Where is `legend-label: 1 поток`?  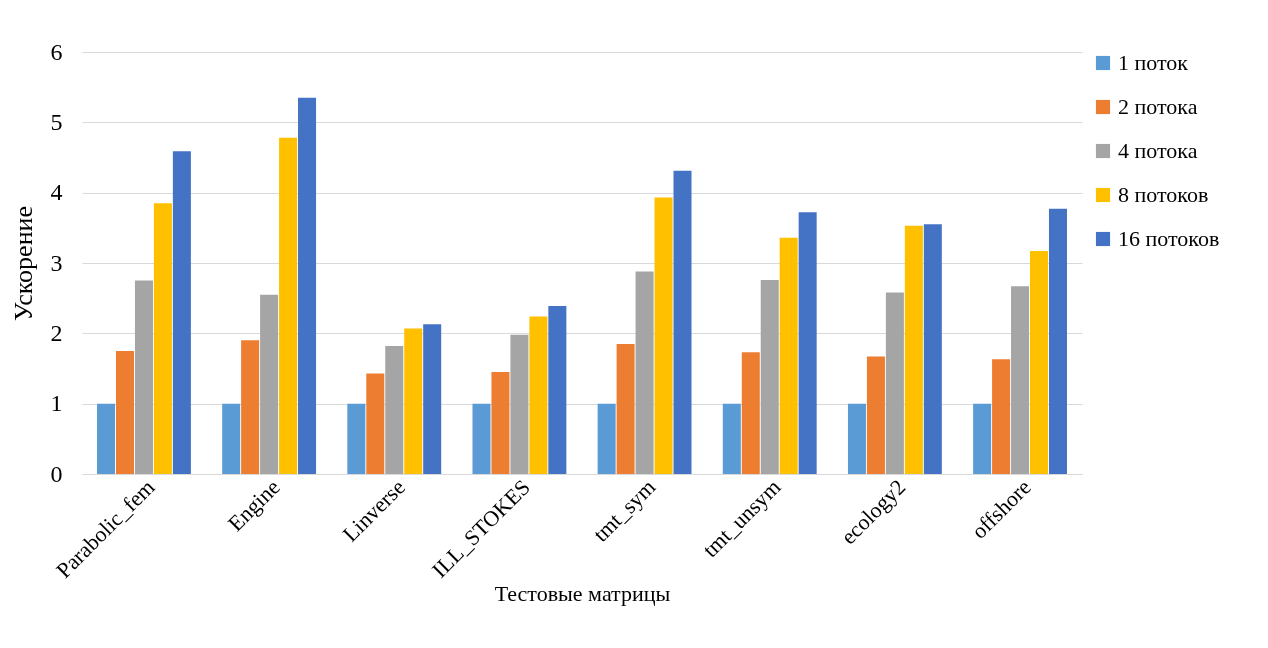
legend-label: 1 поток is located at coordinates (1153, 62).